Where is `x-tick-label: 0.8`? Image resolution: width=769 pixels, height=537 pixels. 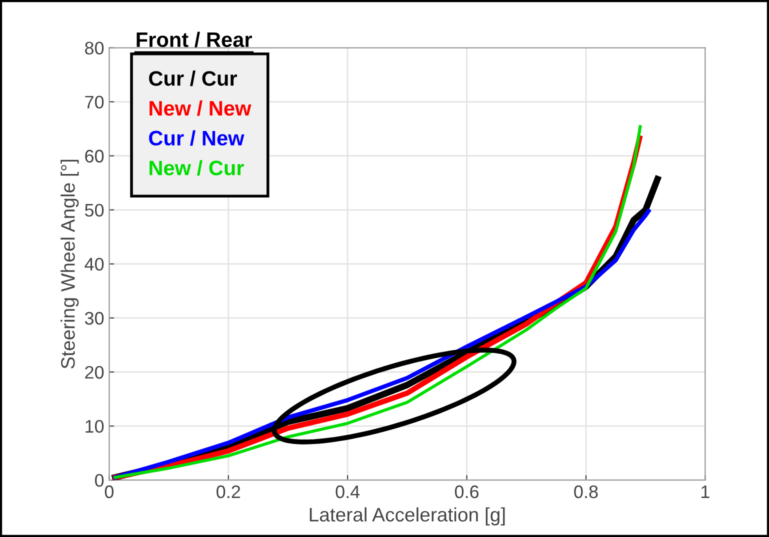
x-tick-label: 0.8 is located at coordinates (586, 491).